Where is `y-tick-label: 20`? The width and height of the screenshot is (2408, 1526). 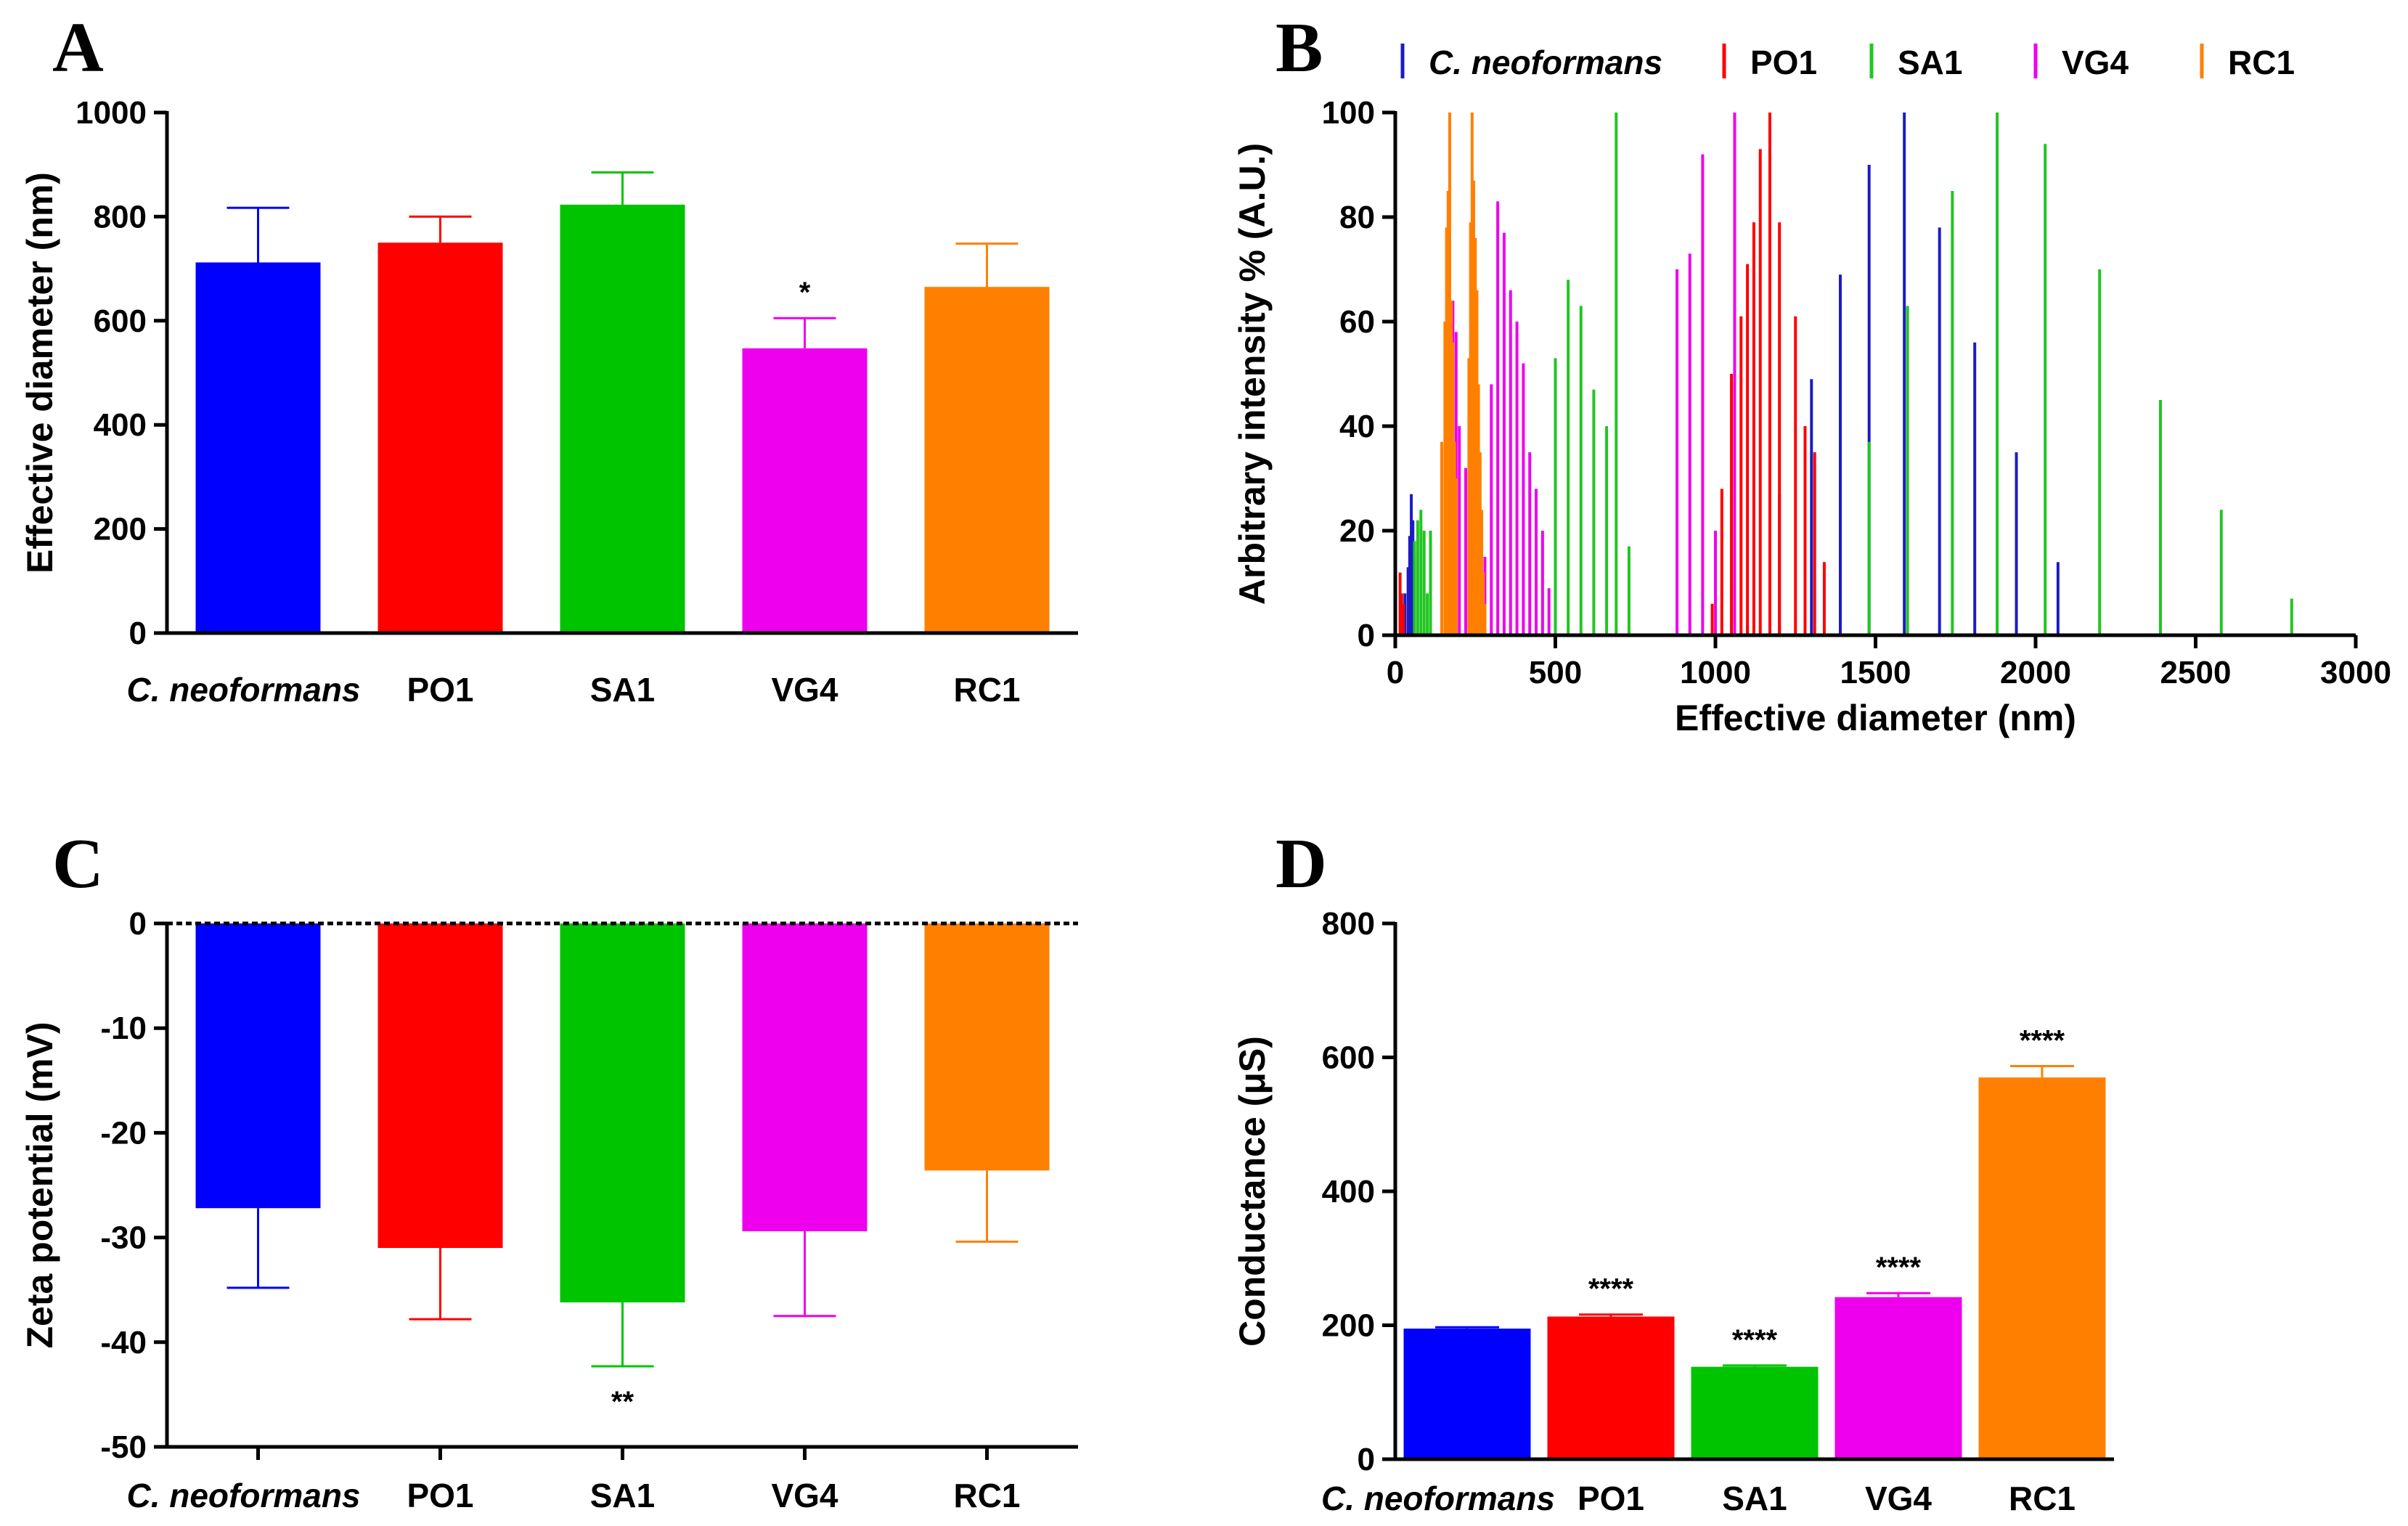 y-tick-label: 20 is located at coordinates (1357, 531).